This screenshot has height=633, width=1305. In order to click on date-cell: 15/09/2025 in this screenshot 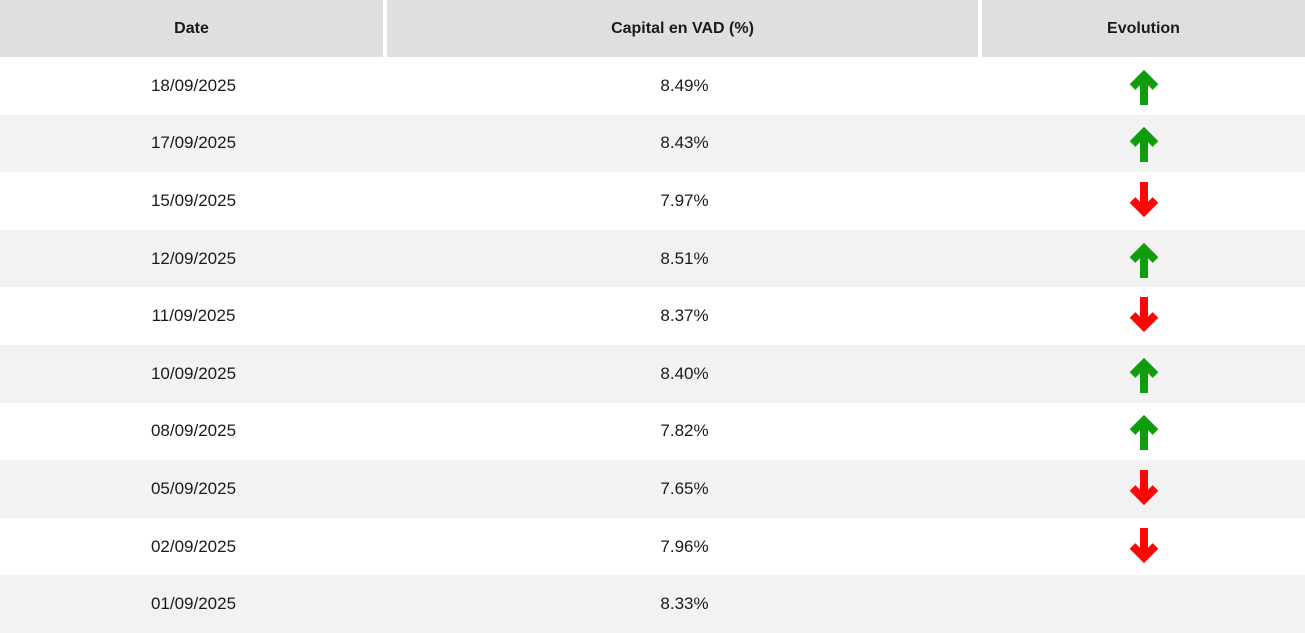, I will do `click(193, 200)`.